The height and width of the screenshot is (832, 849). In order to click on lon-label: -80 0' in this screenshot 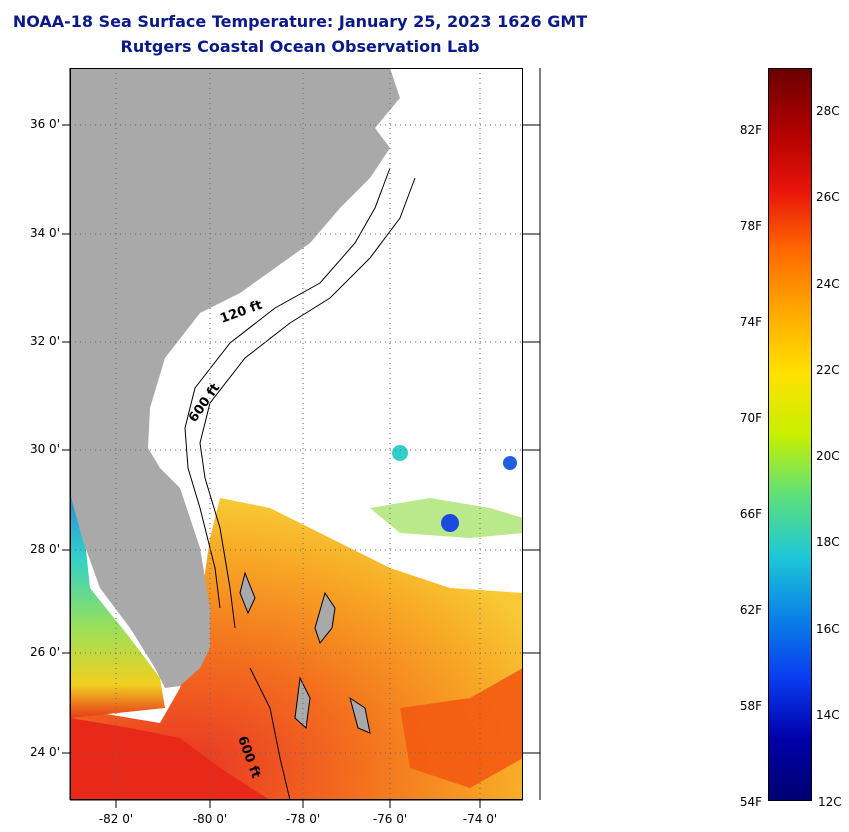, I will do `click(210, 819)`.